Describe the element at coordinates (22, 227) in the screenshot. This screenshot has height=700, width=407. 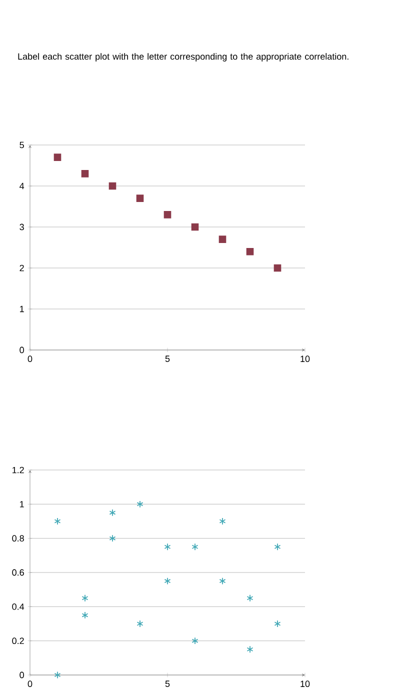
I see `y-tick-label: 3` at that location.